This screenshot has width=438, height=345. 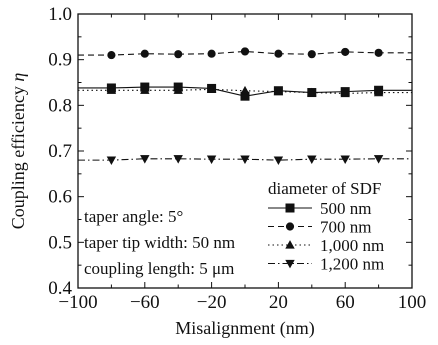 What do you see at coordinates (242, 302) in the screenshot?
I see `x-tick-labels: −100 −60 −20 20 60 100` at bounding box center [242, 302].